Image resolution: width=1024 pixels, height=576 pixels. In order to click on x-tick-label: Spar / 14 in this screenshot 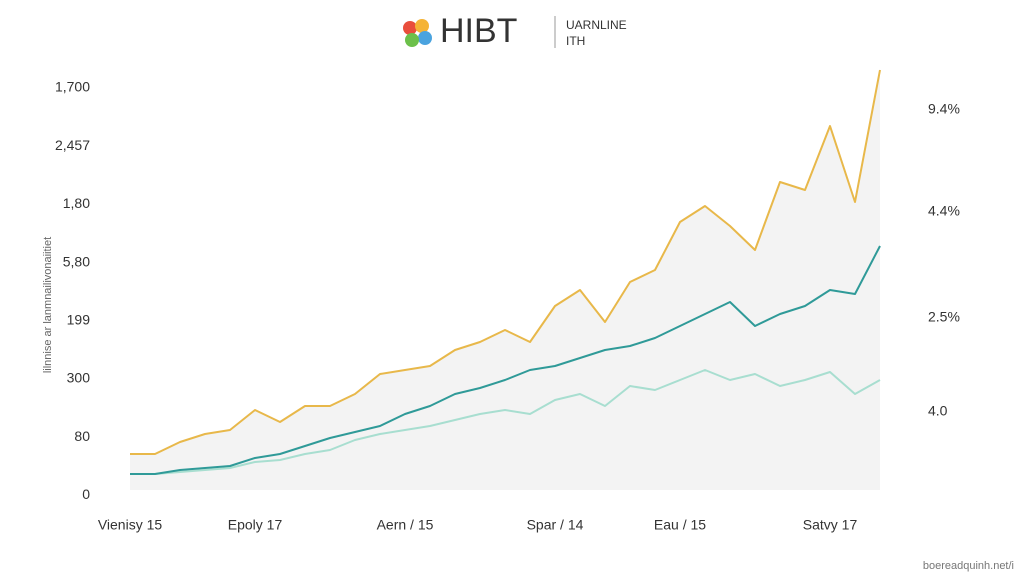, I will do `click(555, 525)`.